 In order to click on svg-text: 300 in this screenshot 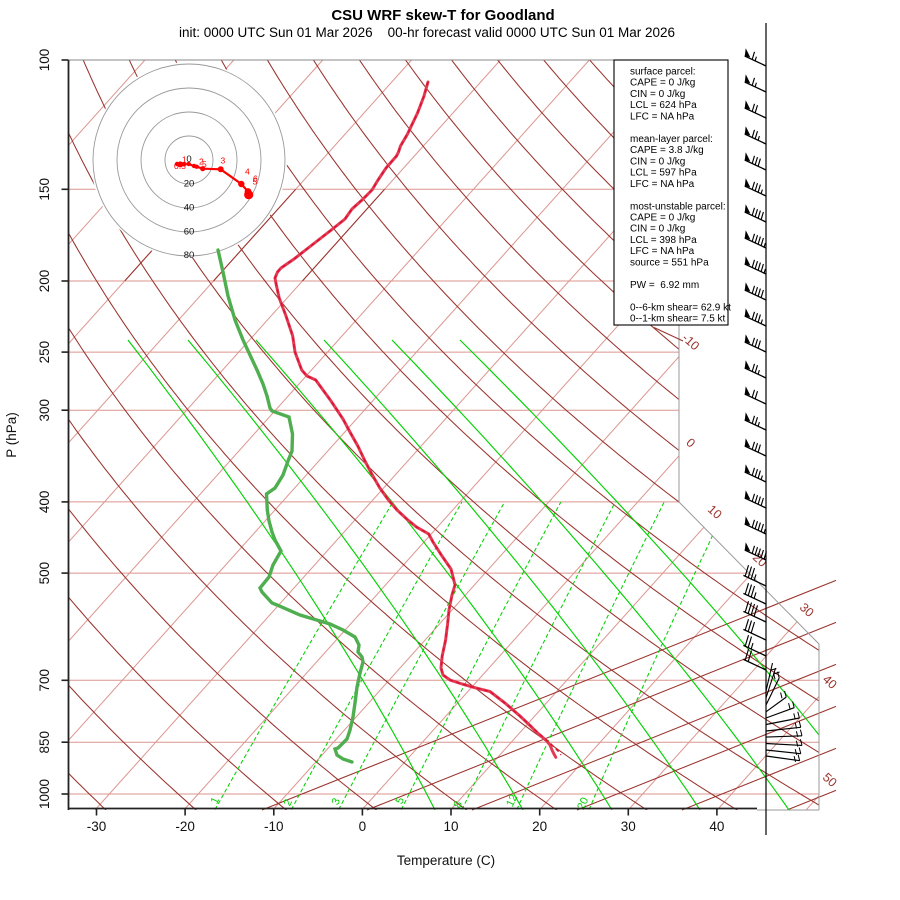, I will do `click(44, 410)`.